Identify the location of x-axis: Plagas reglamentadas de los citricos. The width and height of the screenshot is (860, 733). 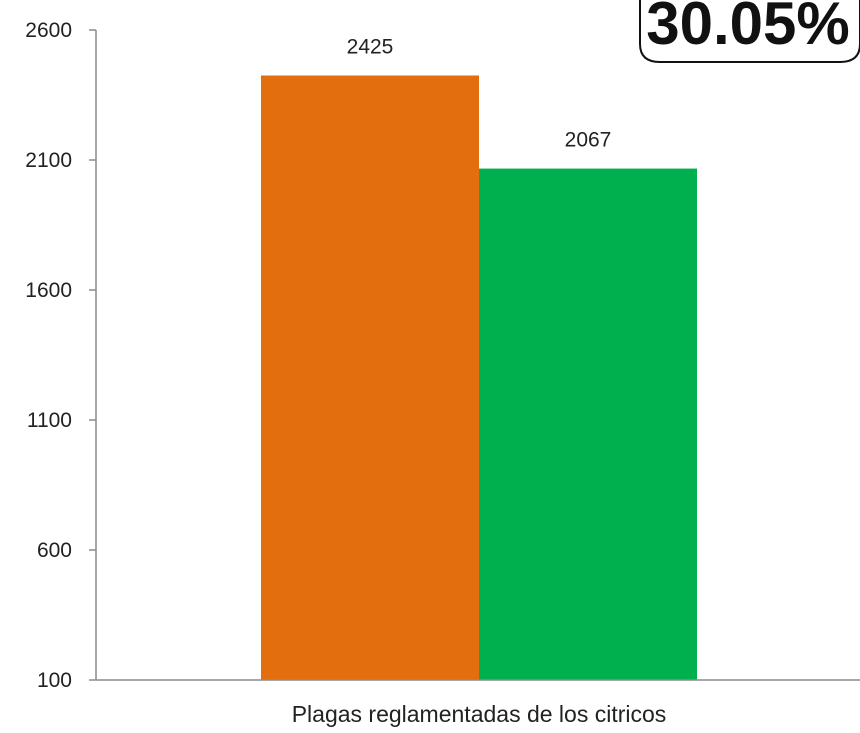
(478, 703).